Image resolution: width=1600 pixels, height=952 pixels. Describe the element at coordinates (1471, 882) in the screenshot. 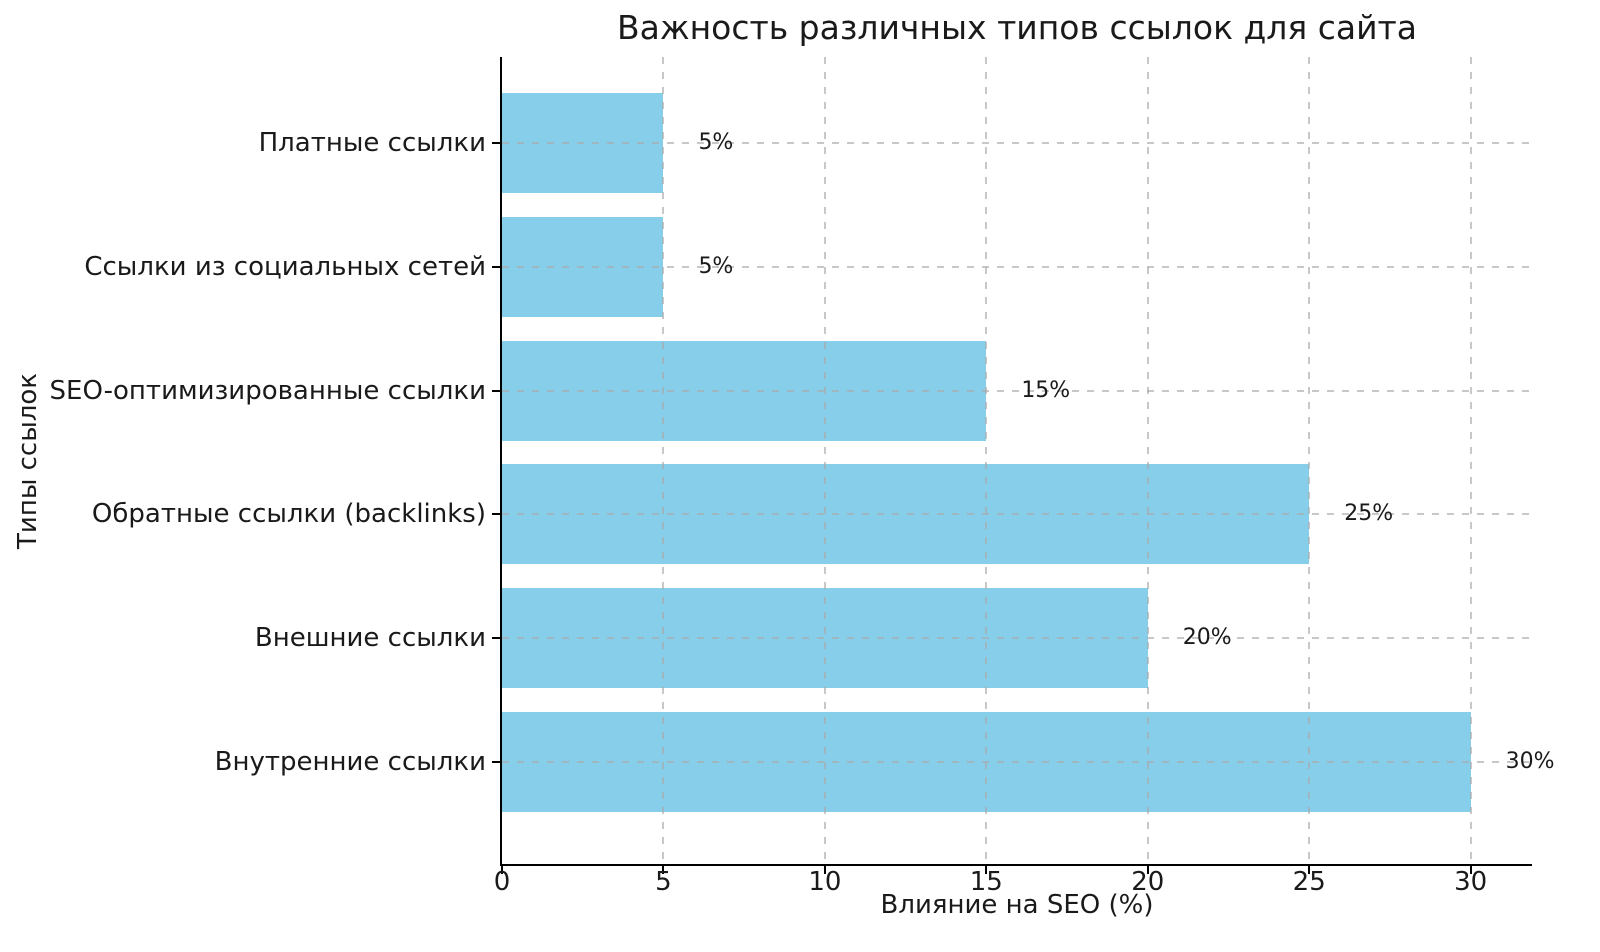

I see `x-tick-label-30: 30` at that location.